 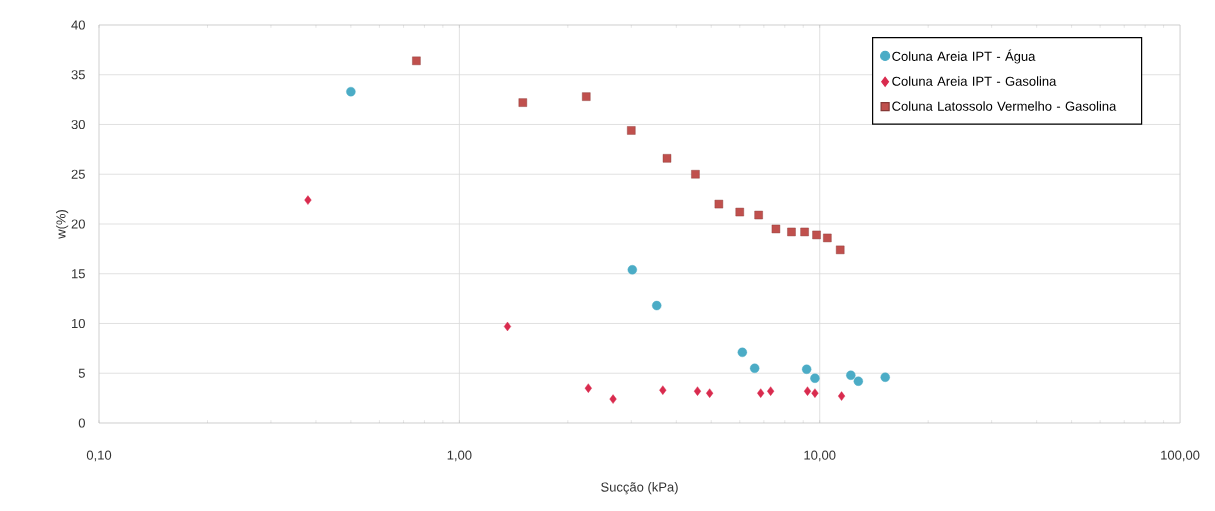 I want to click on y-tick-label: 40, so click(x=78, y=25).